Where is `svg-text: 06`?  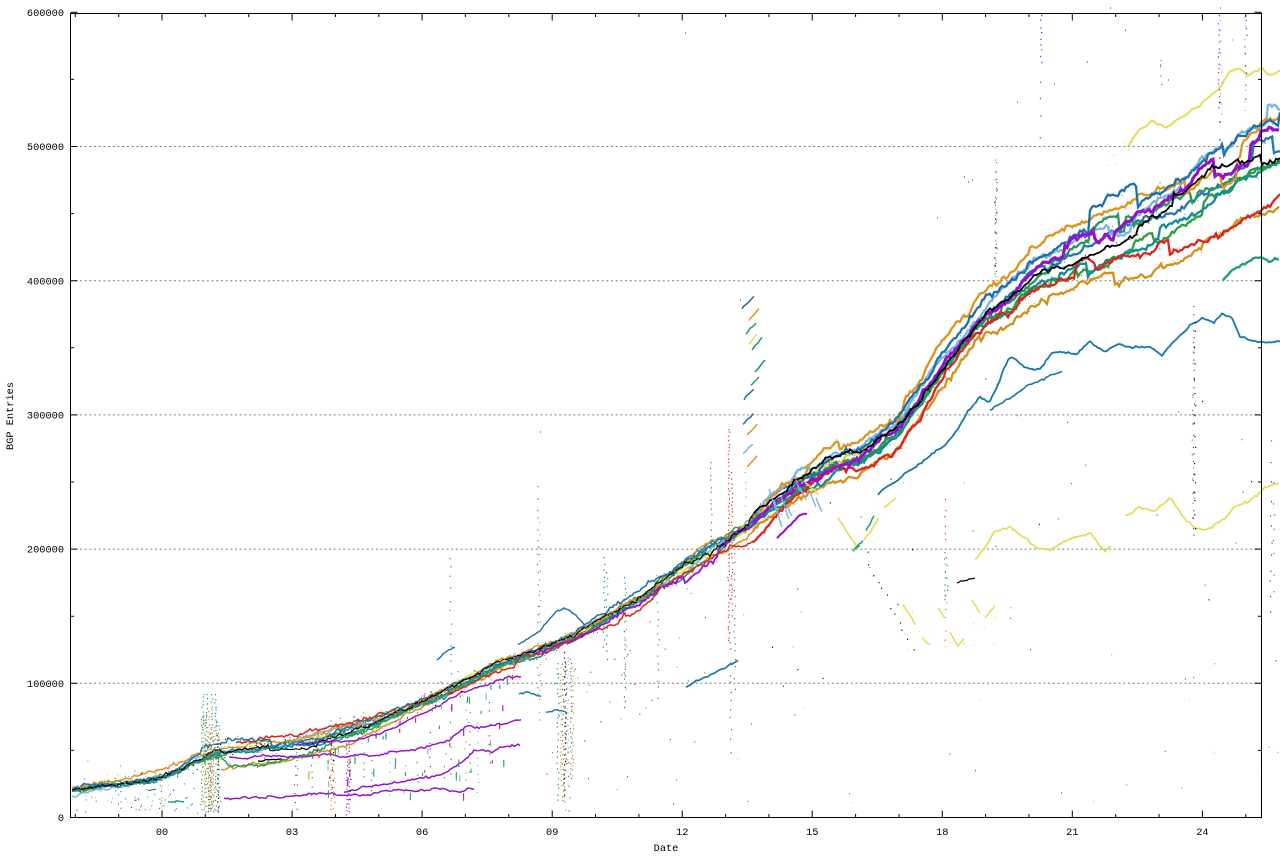
svg-text: 06 is located at coordinates (422, 833).